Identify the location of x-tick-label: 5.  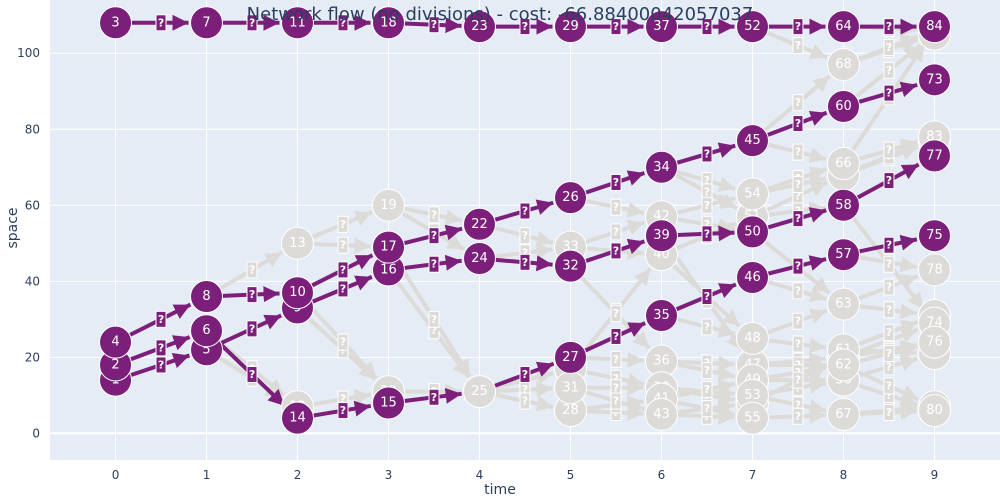
(571, 475).